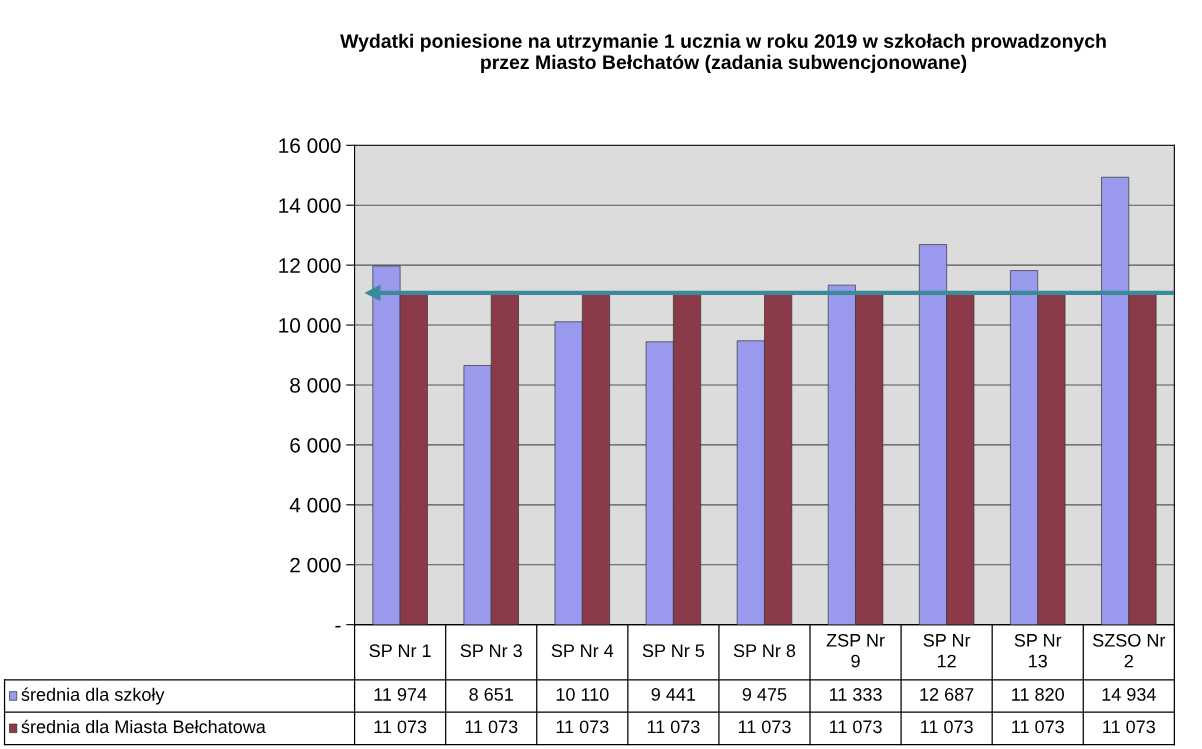  Describe the element at coordinates (315, 385) in the screenshot. I see `y-tick-label: 8 000` at that location.